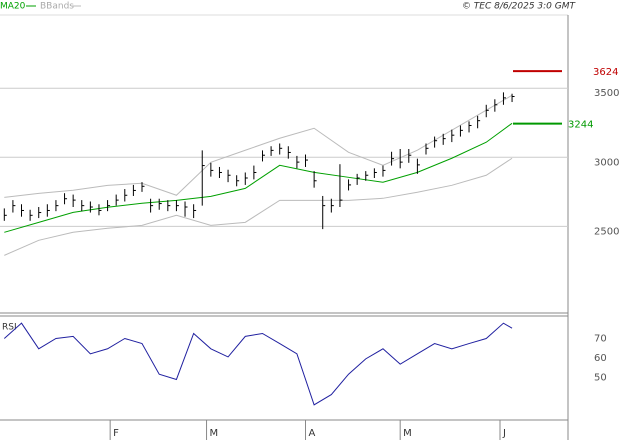  I want to click on level-label: 3244, so click(580, 125).